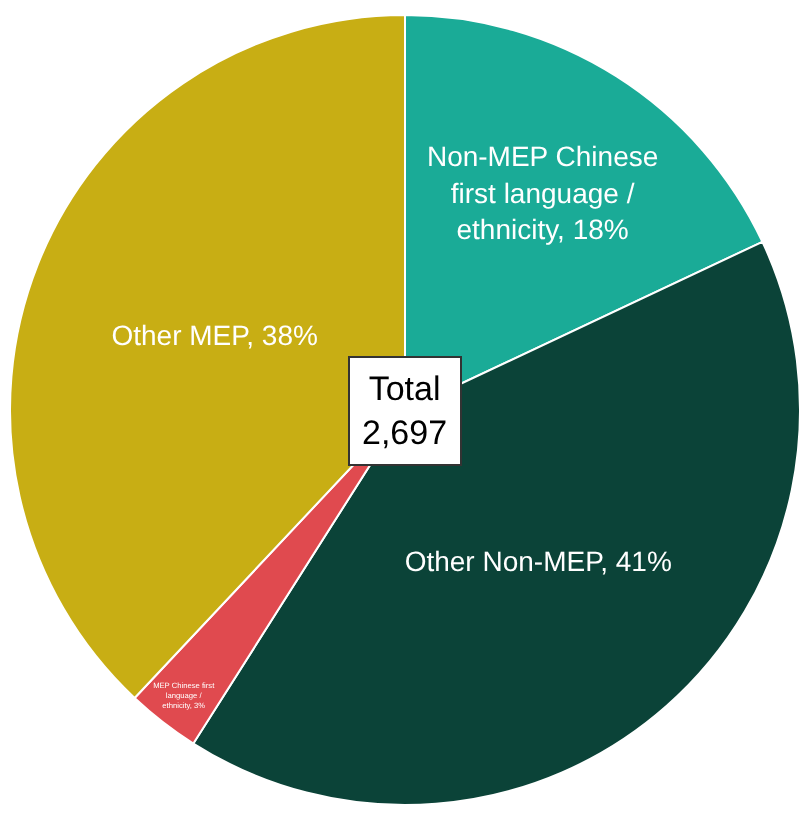 This screenshot has height=820, width=810. Describe the element at coordinates (538, 561) in the screenshot. I see `slice-label: Other Non-MEP, 41%` at that location.